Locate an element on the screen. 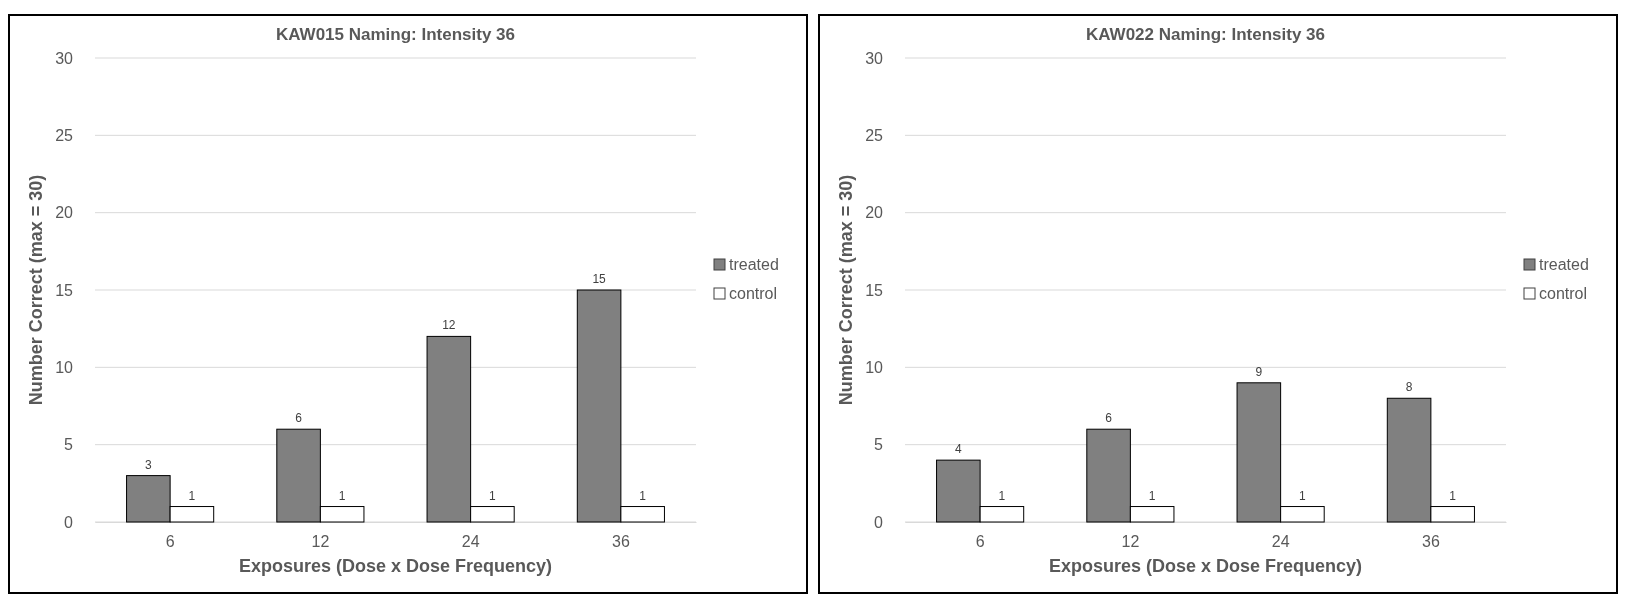 The height and width of the screenshot is (599, 1627). data-label: 9 is located at coordinates (1259, 371).